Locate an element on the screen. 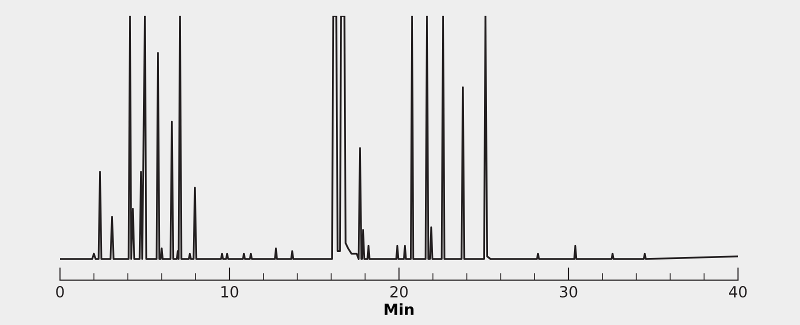  x-tick-label: 20 is located at coordinates (399, 292).